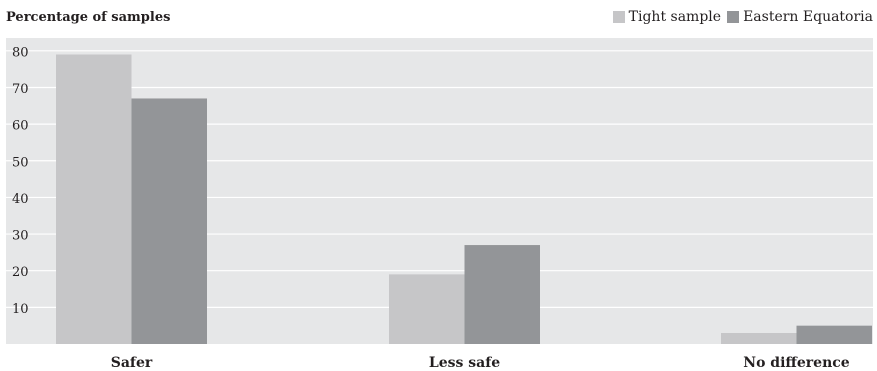 The height and width of the screenshot is (371, 877). What do you see at coordinates (796, 363) in the screenshot?
I see `x-tick-label-no-difference: No difference` at bounding box center [796, 363].